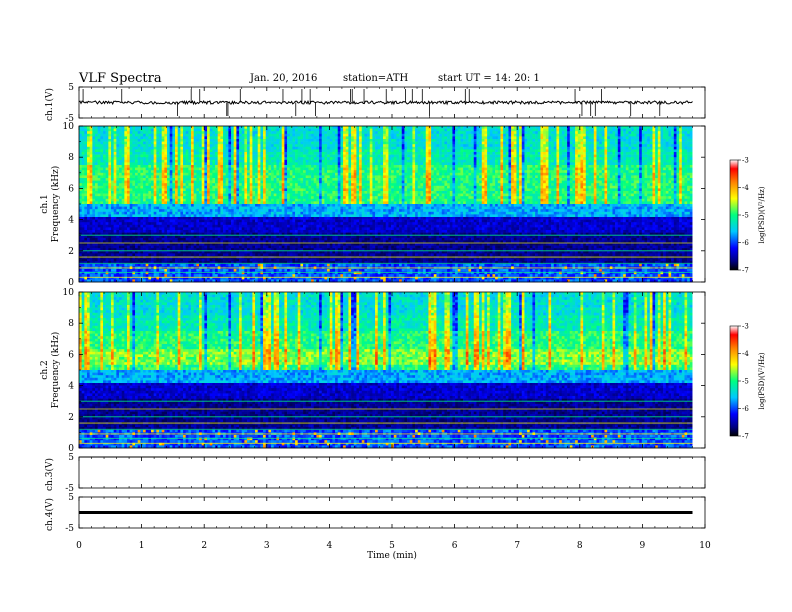 Image resolution: width=792 pixels, height=612 pixels. What do you see at coordinates (375, 78) in the screenshot?
I see `station-label: station=ATH` at bounding box center [375, 78].